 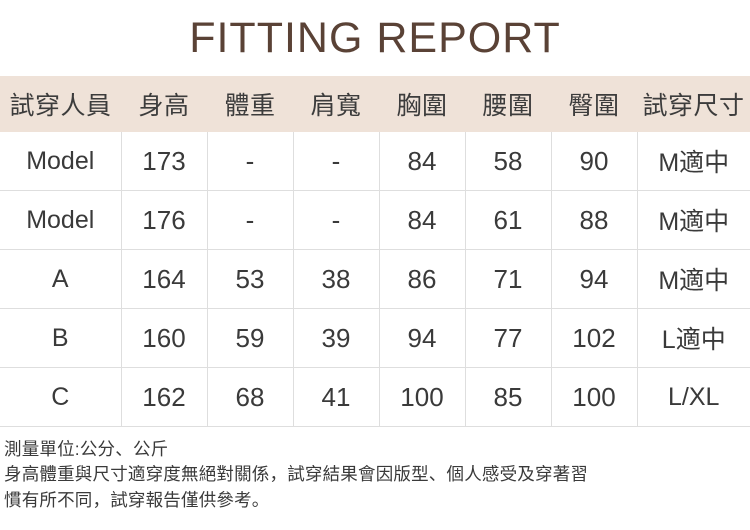 What do you see at coordinates (422, 338) in the screenshot?
I see `cell-bust: 94` at bounding box center [422, 338].